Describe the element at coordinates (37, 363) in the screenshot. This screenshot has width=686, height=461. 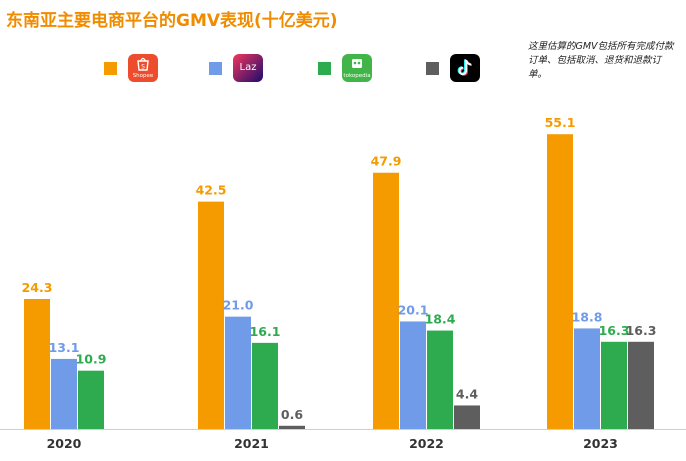
I see `bar-2020-s0` at that location.